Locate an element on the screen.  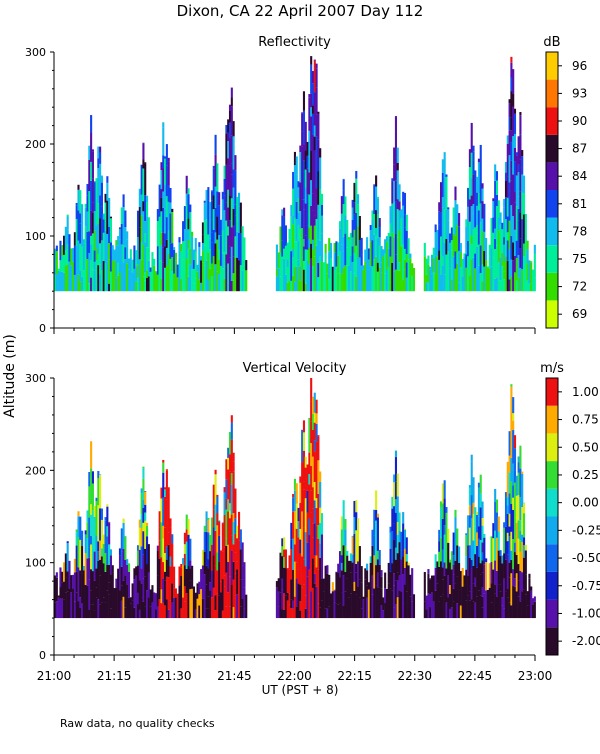
panel-title: Vertical Velocity is located at coordinates (295, 368).